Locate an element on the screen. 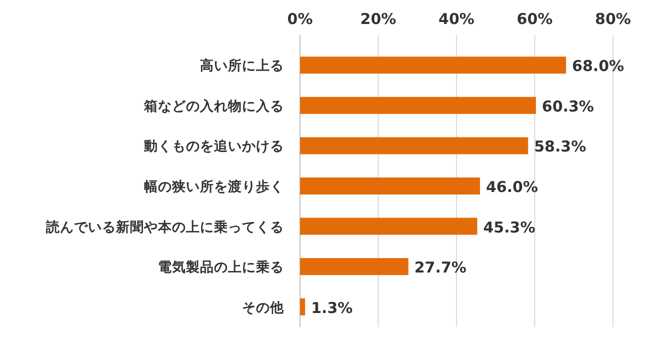  y-tick-label: 箱などの入れ物に入る is located at coordinates (213, 106).